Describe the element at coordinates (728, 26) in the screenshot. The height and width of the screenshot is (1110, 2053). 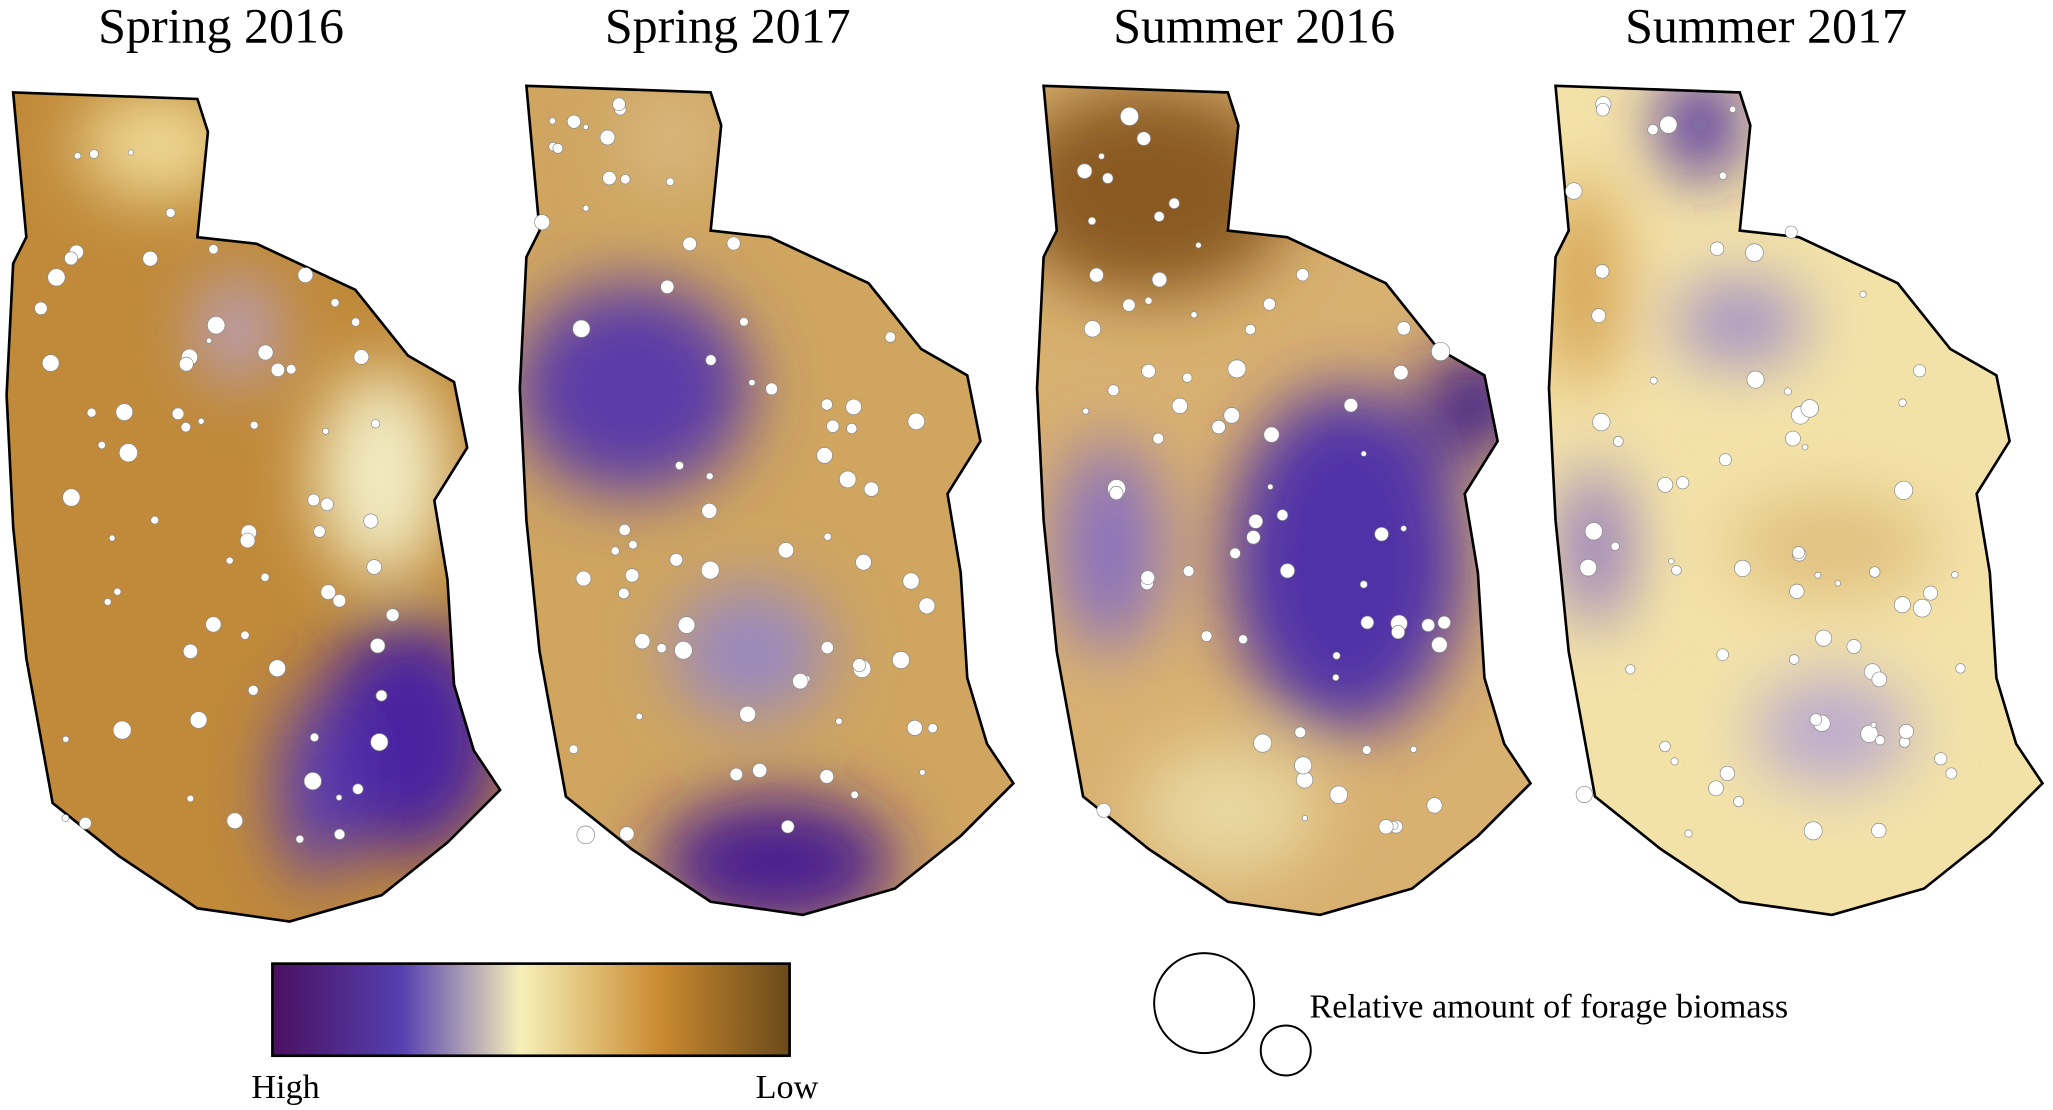
I see `panel-title: Spring 2017` at that location.